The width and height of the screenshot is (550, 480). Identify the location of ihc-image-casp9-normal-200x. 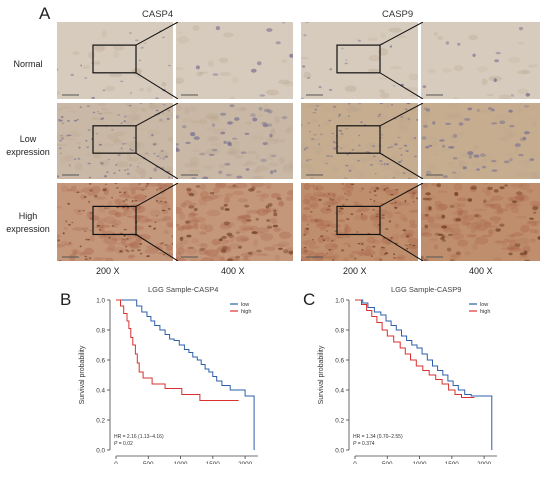
(359, 60).